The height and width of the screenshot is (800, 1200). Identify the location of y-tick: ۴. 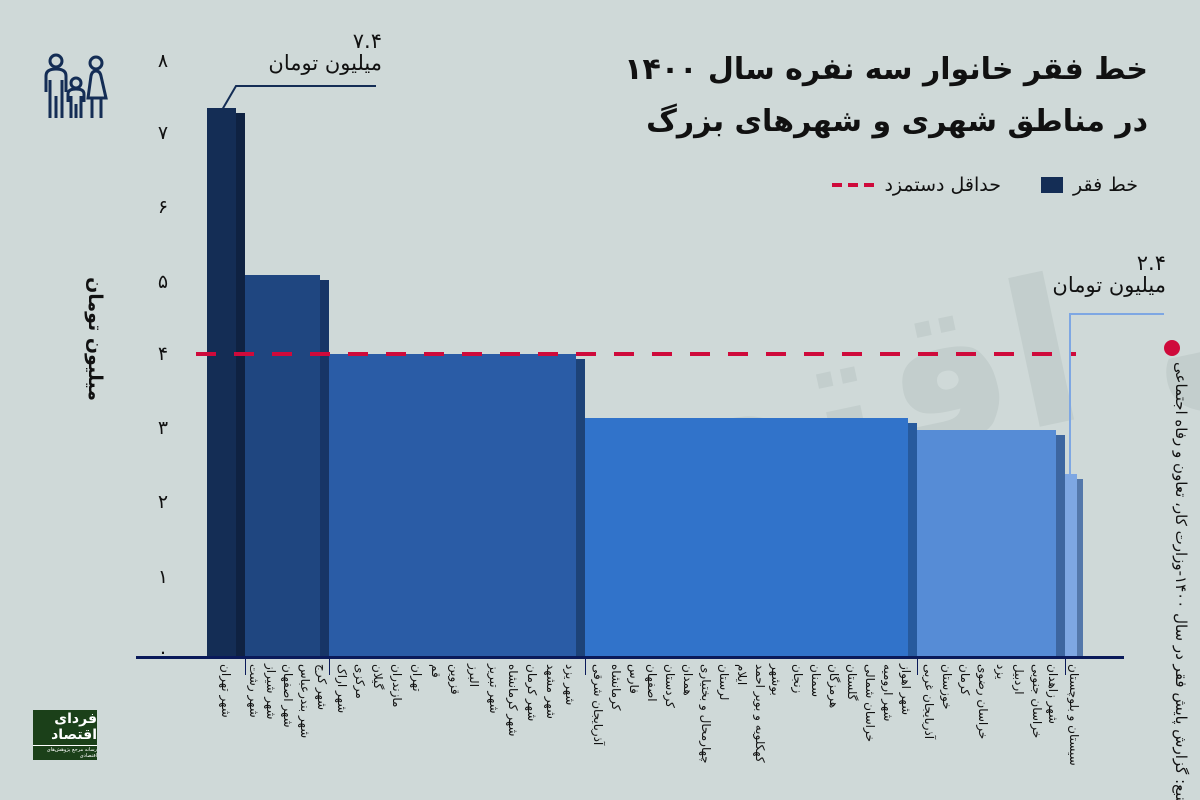
(163, 354).